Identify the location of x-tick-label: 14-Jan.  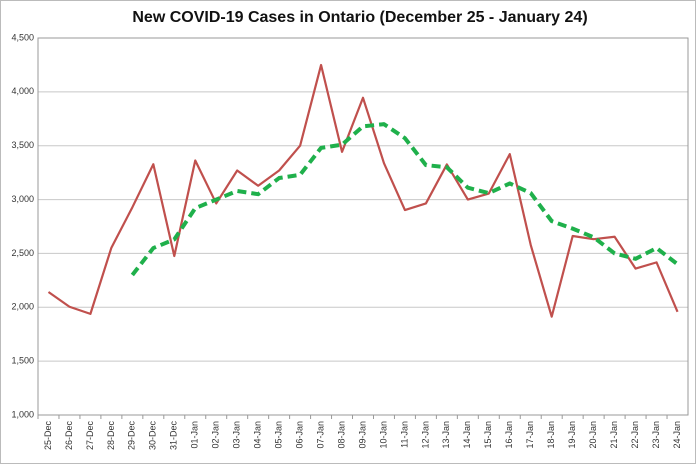
(467, 435).